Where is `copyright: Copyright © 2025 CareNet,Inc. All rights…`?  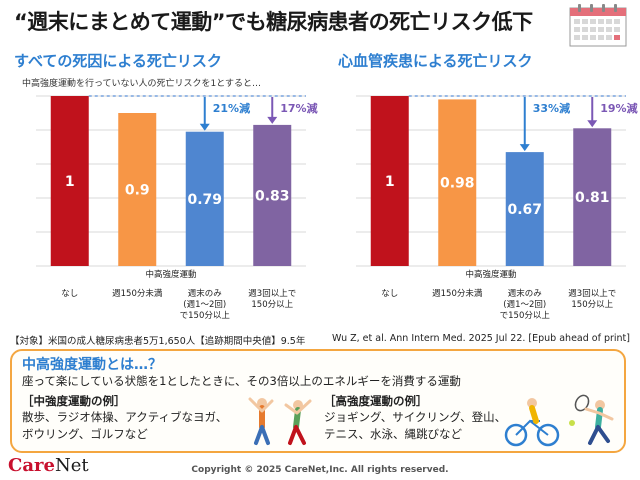 copyright: Copyright © 2025 CareNet,Inc. All rights… is located at coordinates (320, 470).